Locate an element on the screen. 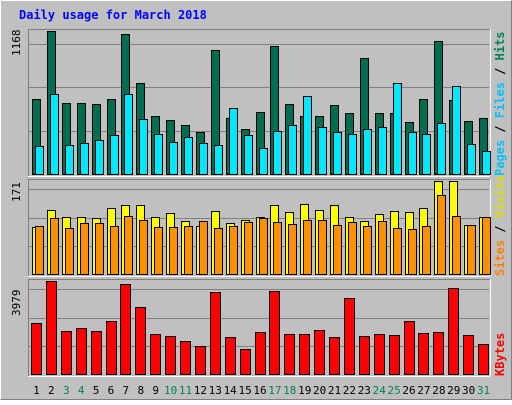 The height and width of the screenshot is (405, 512). x-tick-label: 10 is located at coordinates (170, 390).